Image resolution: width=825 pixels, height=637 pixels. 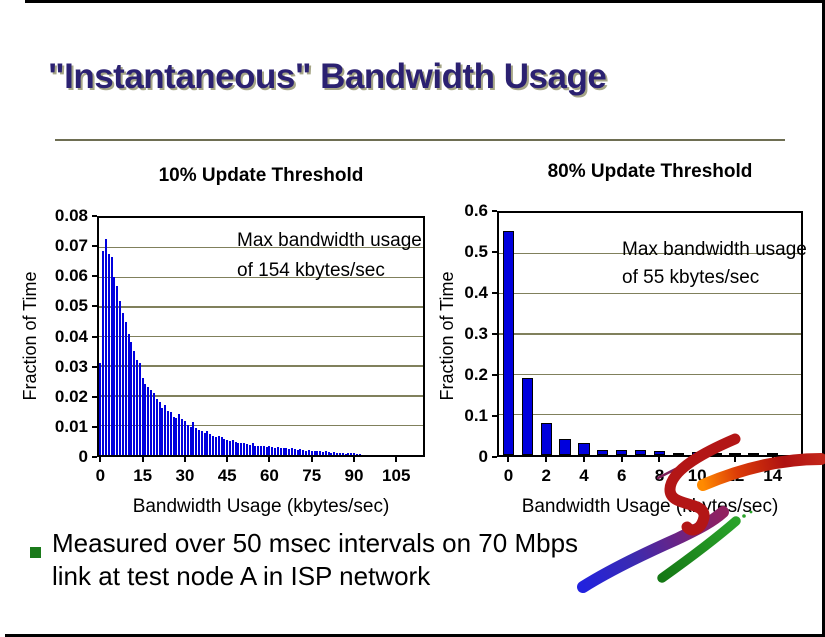 I want to click on chart1-annotation: Max bandwidth usage of 154 kbytes/sec, so click(x=329, y=256).